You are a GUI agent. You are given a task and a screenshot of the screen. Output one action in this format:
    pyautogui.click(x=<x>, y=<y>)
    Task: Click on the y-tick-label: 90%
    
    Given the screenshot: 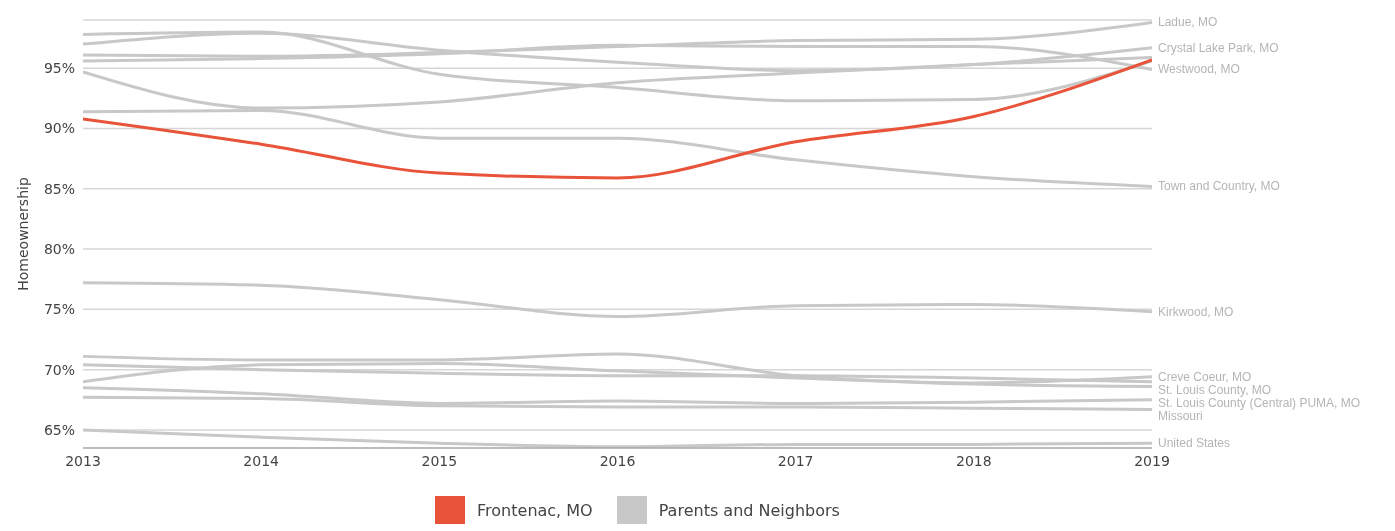 What is the action you would take?
    pyautogui.click(x=59, y=128)
    